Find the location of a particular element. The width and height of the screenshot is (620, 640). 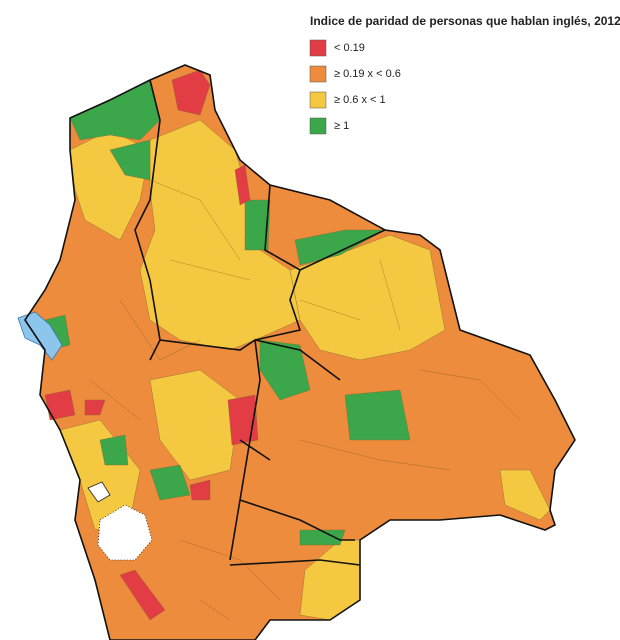

legend-label: < 0.19 is located at coordinates (349, 48).